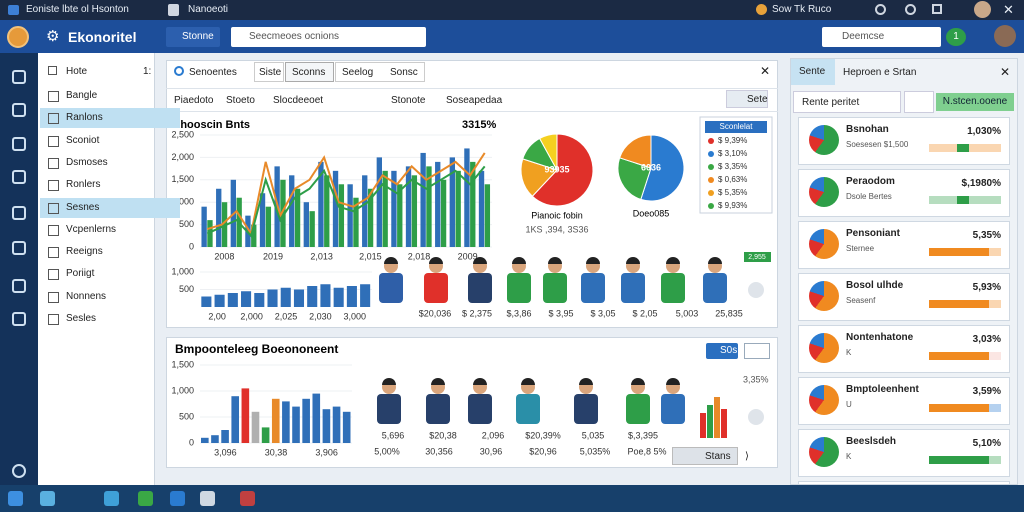 This screenshot has width=1024, height=512. I want to click on x-tick-label: 2009, so click(468, 256).